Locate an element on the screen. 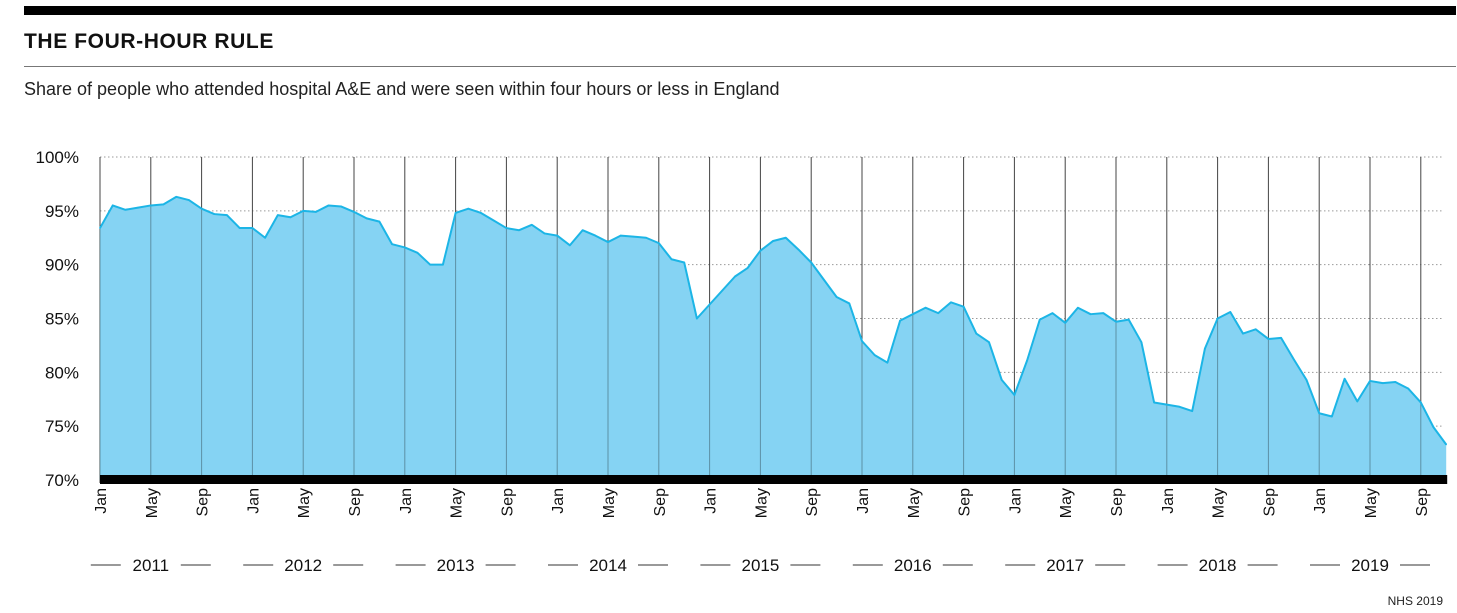  year-label: 2013 is located at coordinates (456, 565).